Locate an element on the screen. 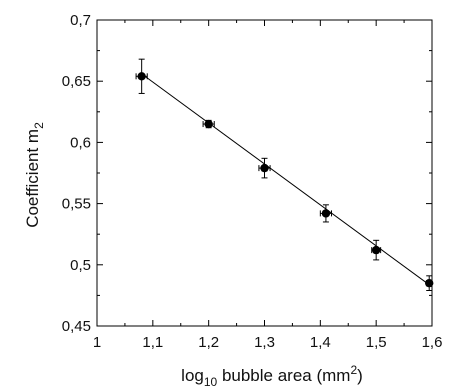 The height and width of the screenshot is (392, 452). x-tick-label: 1,1 is located at coordinates (152, 342).